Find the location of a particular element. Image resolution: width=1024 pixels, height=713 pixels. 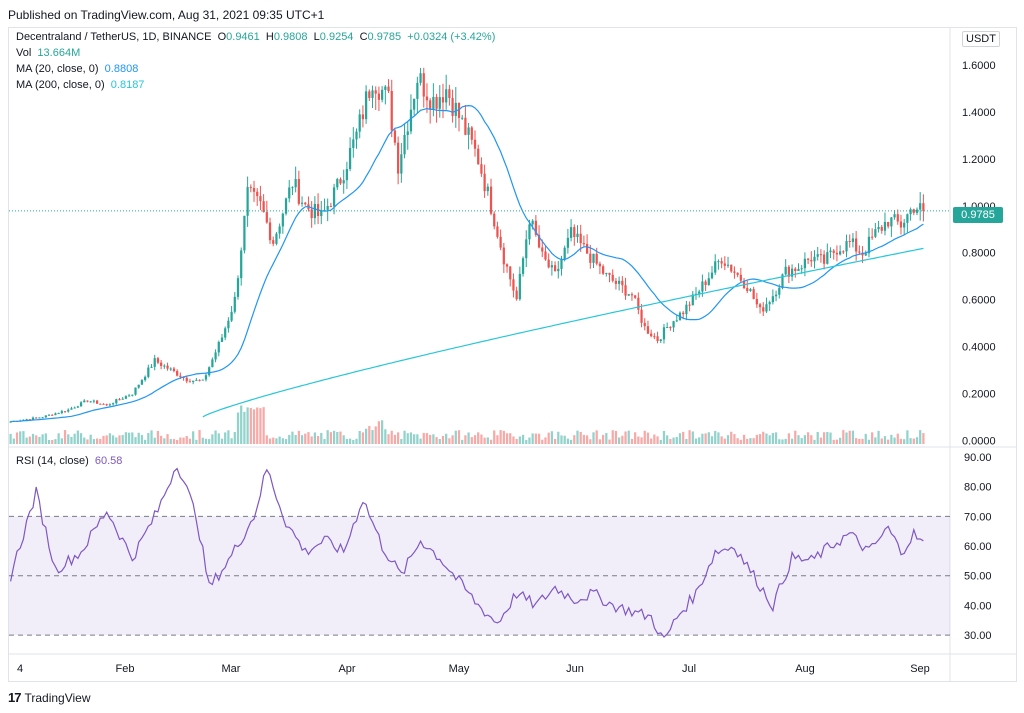

volume-value: 13.664M is located at coordinates (59, 53).